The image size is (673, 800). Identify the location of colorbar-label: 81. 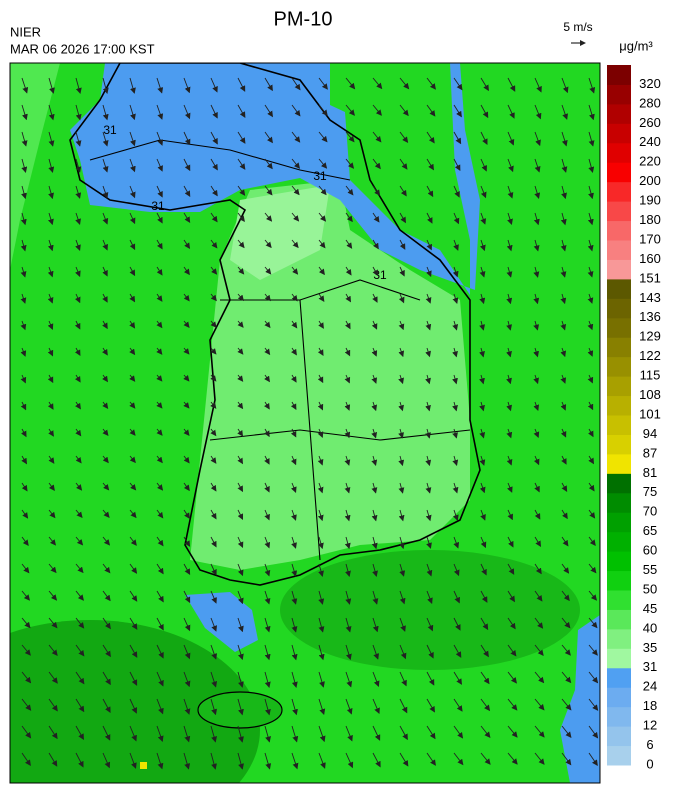
(650, 472).